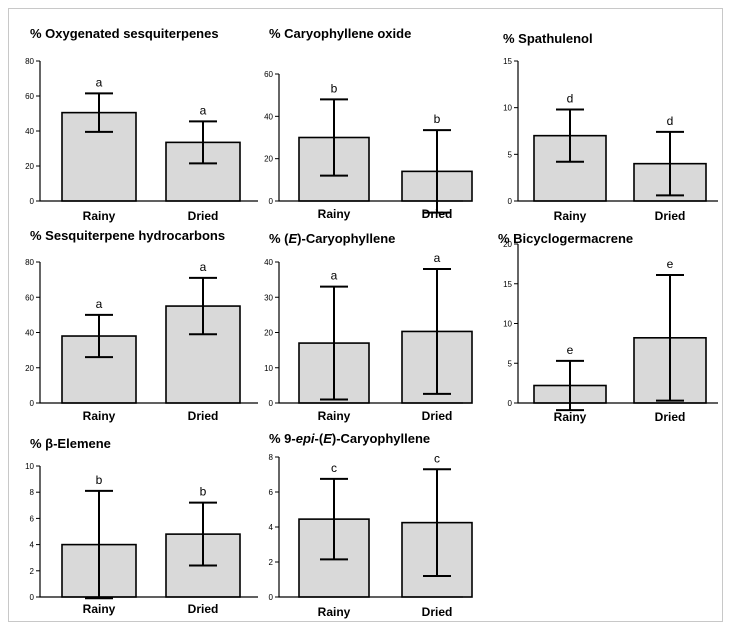  What do you see at coordinates (565, 238) in the screenshot?
I see `panel-title: % Bicyclogermacrene` at bounding box center [565, 238].